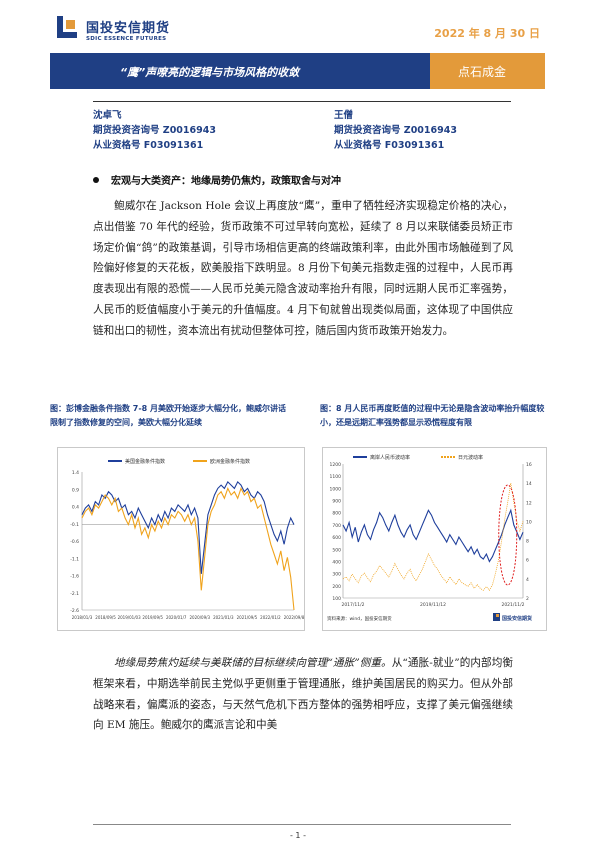 The height and width of the screenshot is (842, 595). Describe the element at coordinates (200, 617) in the screenshot. I see `chart1-x-tick: 2020/09/3` at that location.